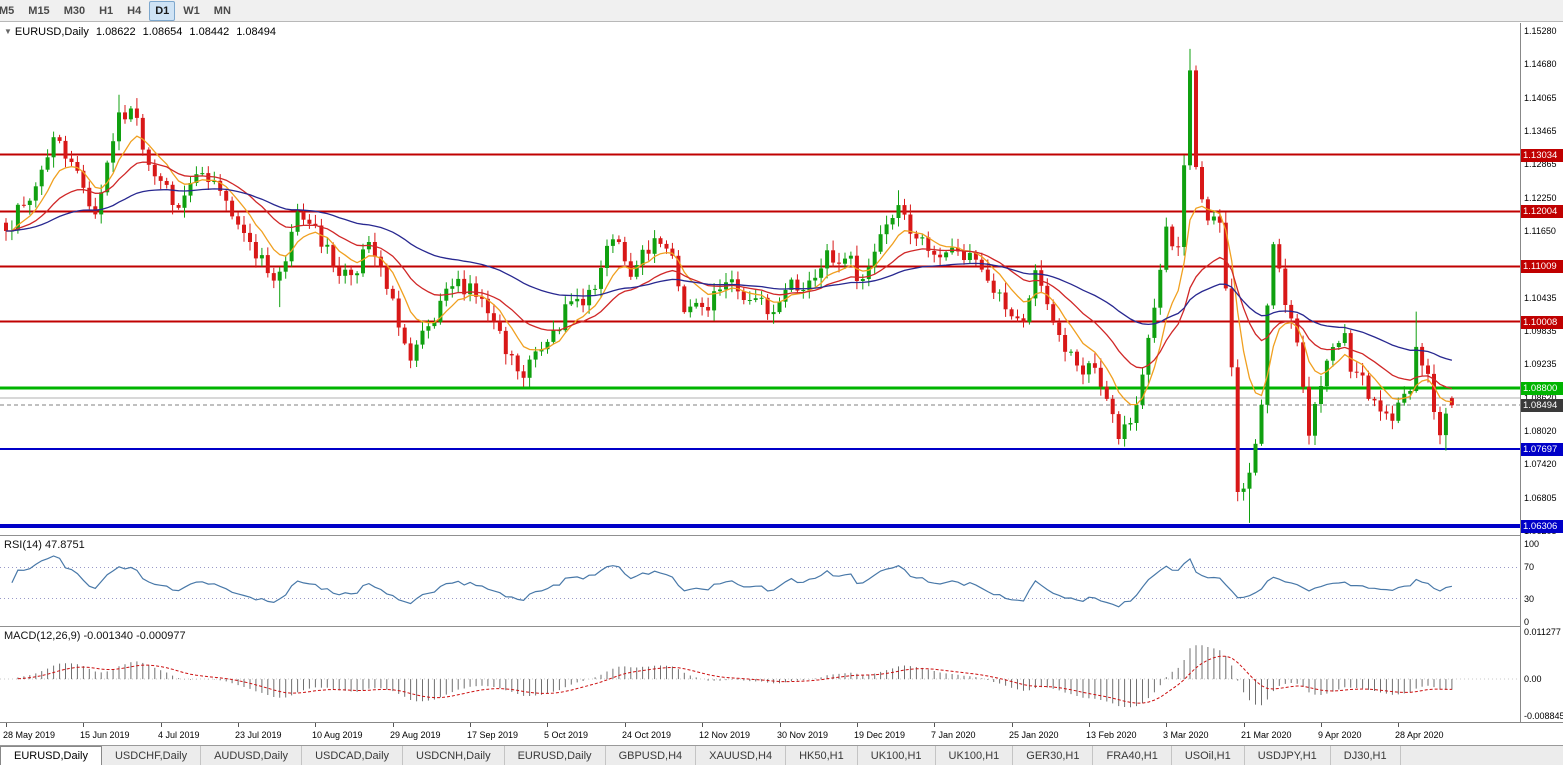 The height and width of the screenshot is (765, 1563). What do you see at coordinates (51, 32) in the screenshot?
I see `chart-symbol: EURUSD,Daily` at bounding box center [51, 32].